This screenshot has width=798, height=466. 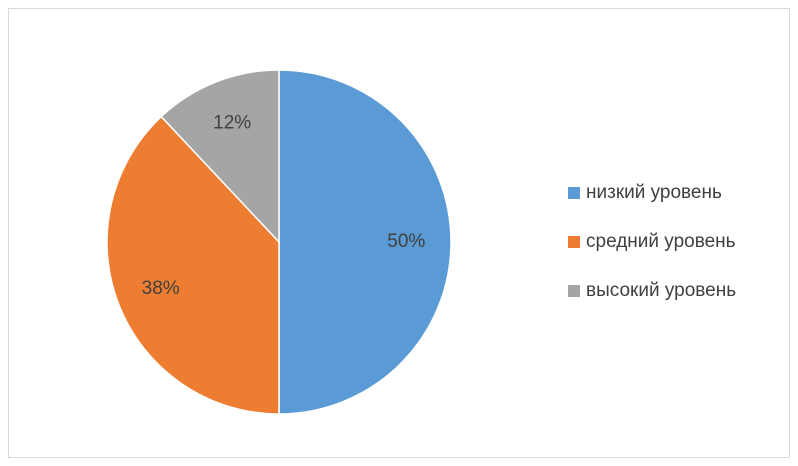 What do you see at coordinates (661, 290) in the screenshot?
I see `legend-label: высокий уровень` at bounding box center [661, 290].